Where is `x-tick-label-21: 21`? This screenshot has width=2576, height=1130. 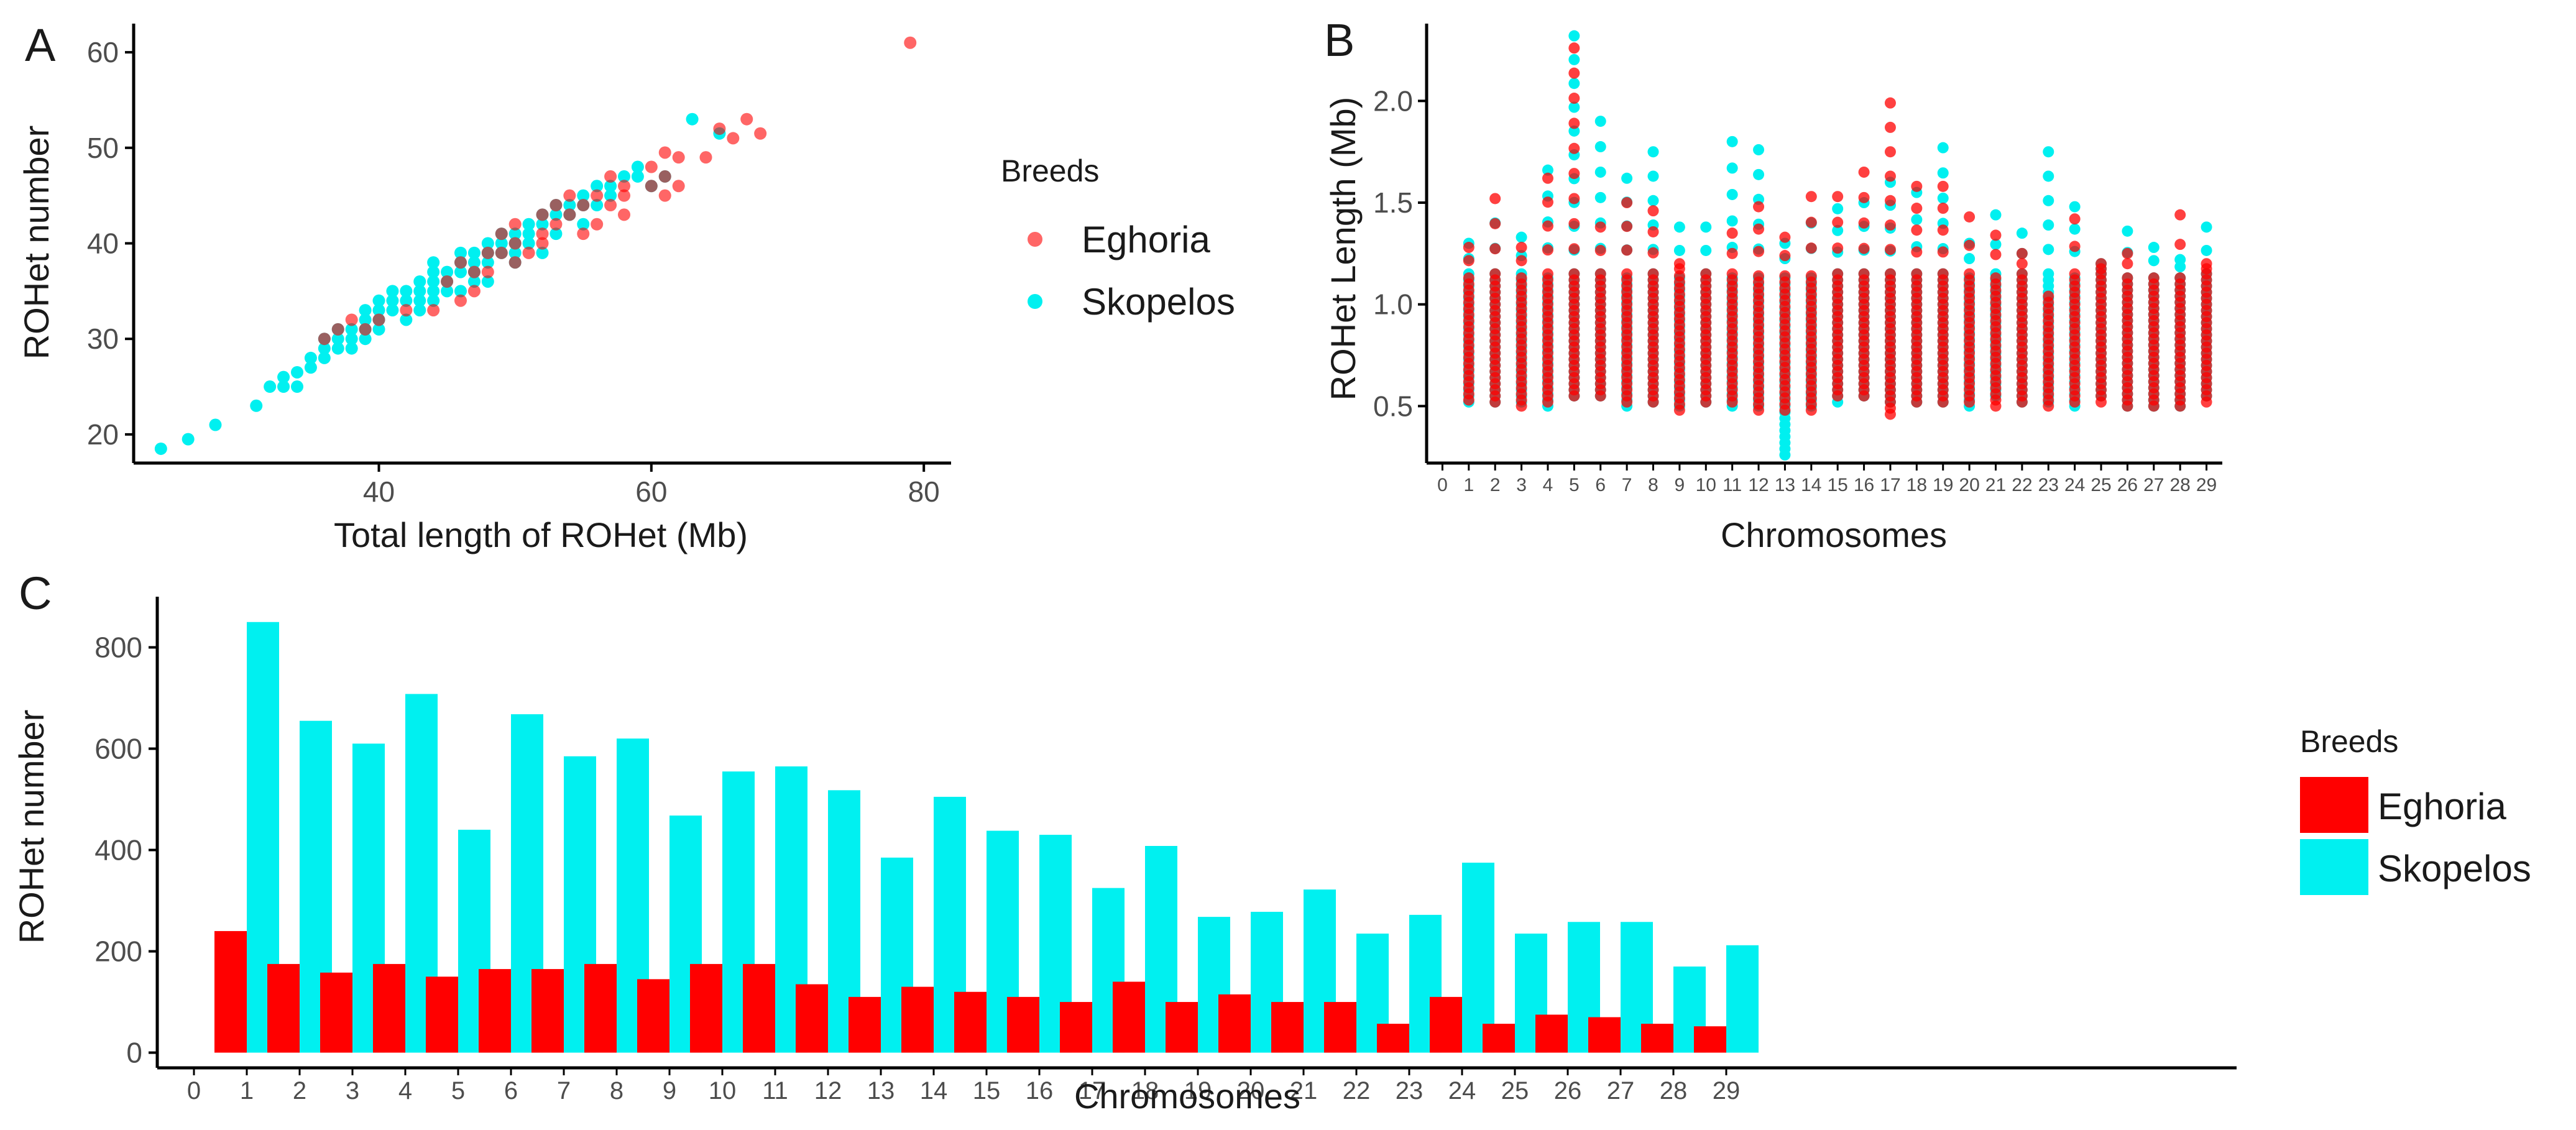
x-tick-label-21: 21 is located at coordinates (1995, 485).